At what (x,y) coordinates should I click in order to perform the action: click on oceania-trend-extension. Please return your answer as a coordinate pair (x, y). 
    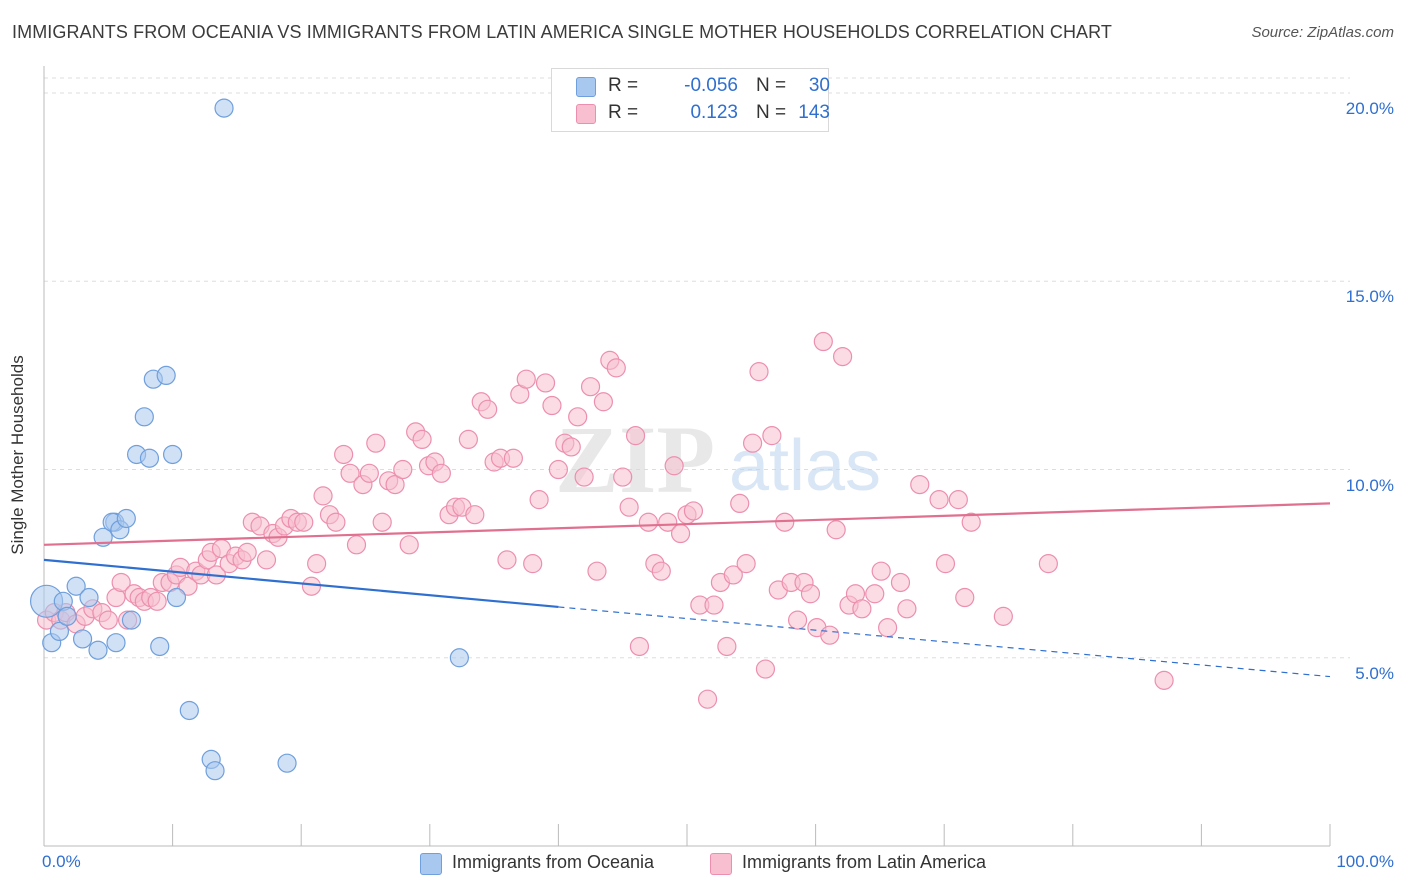
    Looking at the image, I should click on (944, 642).